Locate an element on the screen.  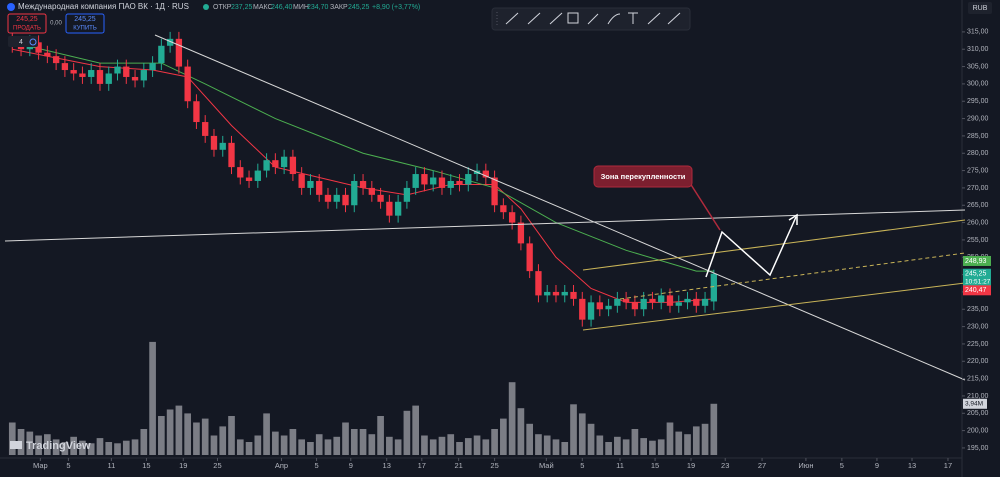
y-tick-label: 295,00 is located at coordinates (978, 101).